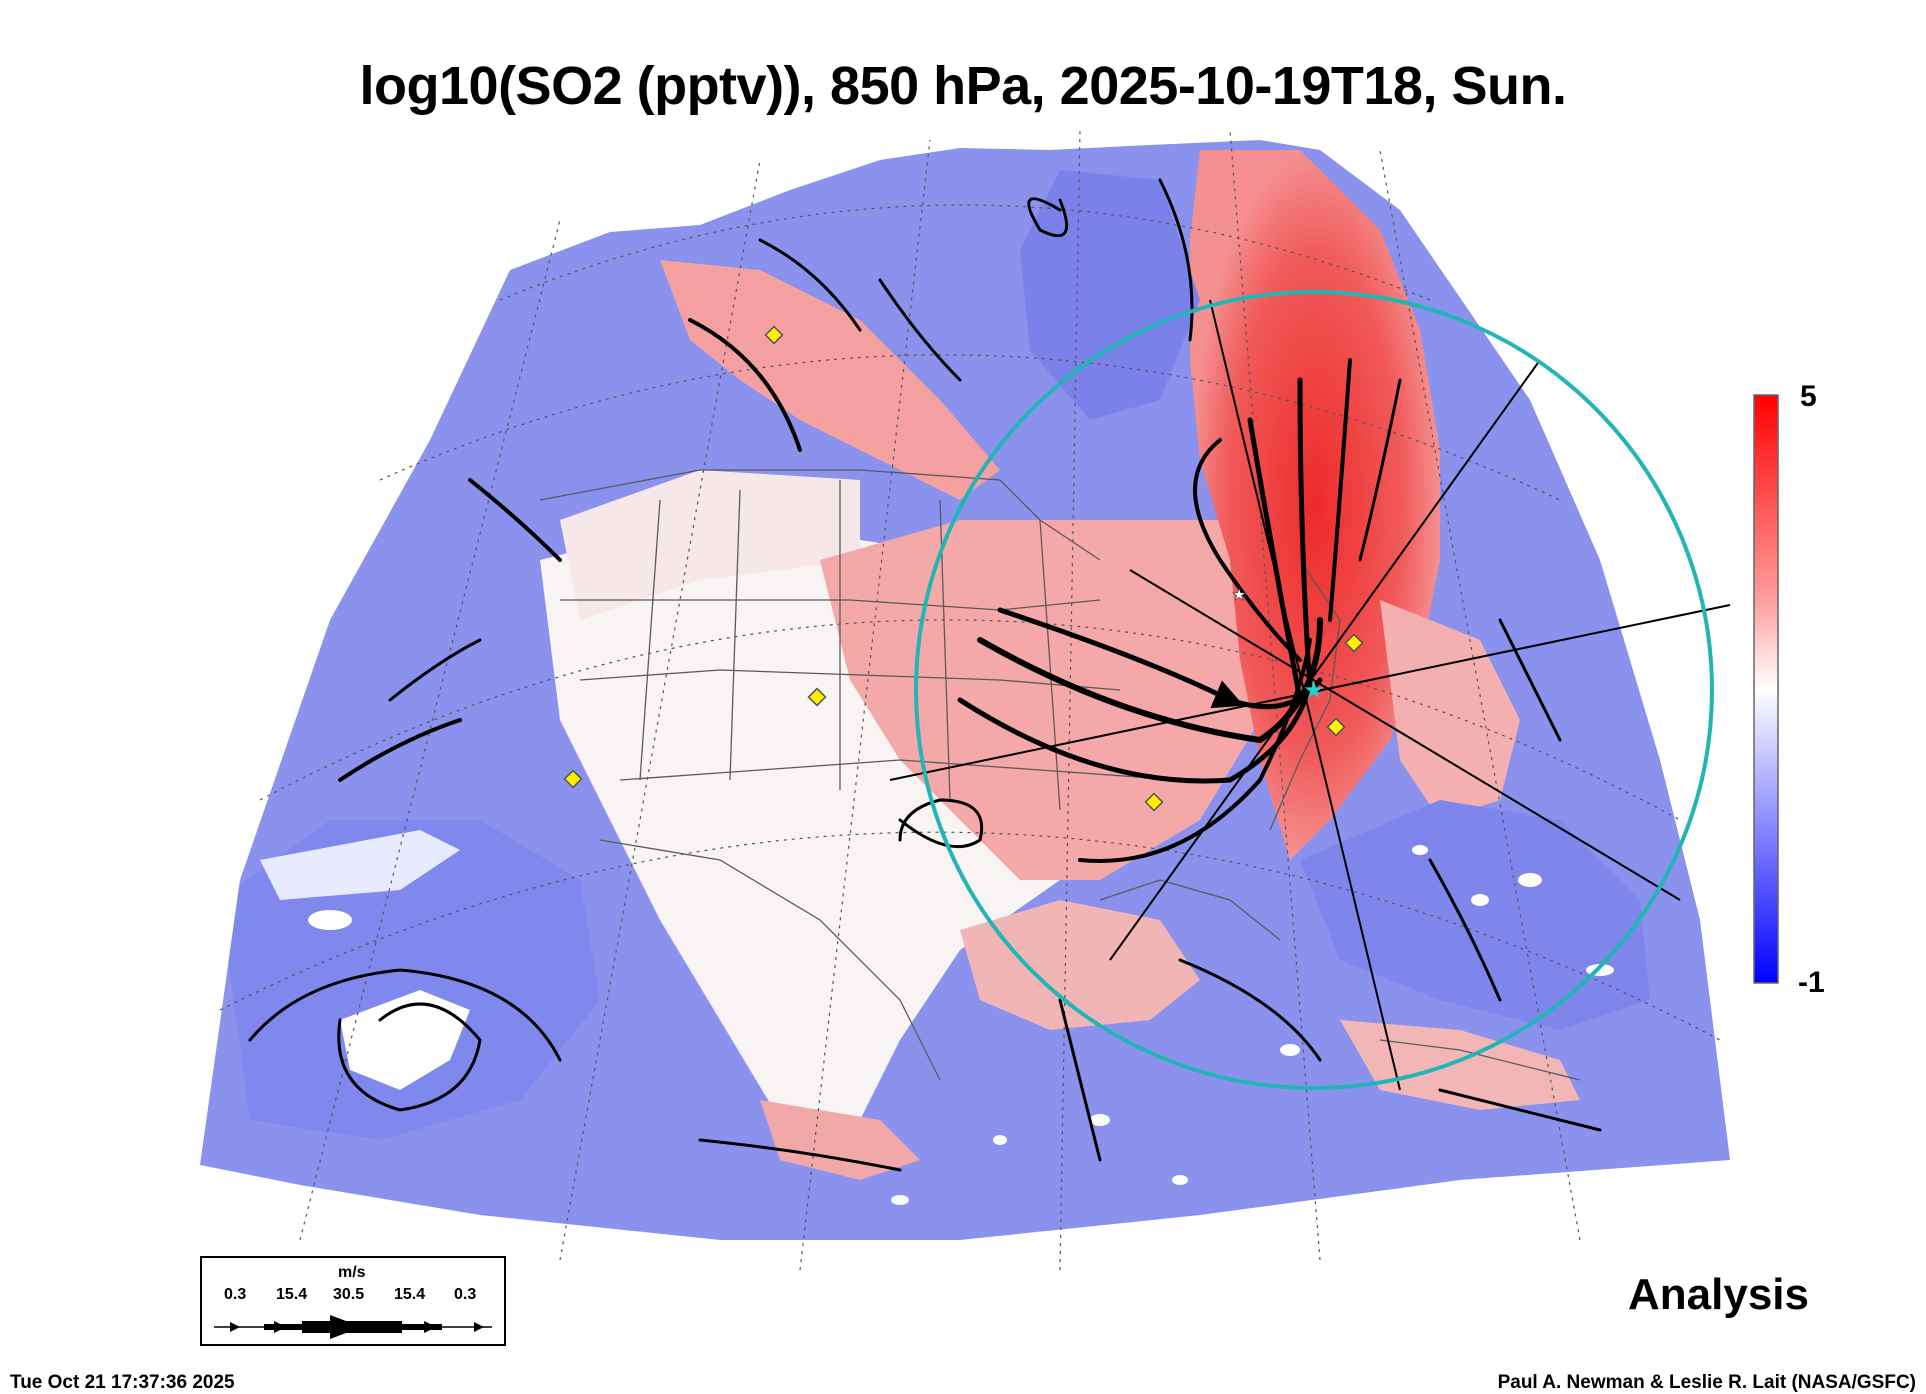 This screenshot has height=1394, width=1926. I want to click on colorbar-max-label: 5, so click(1808, 396).